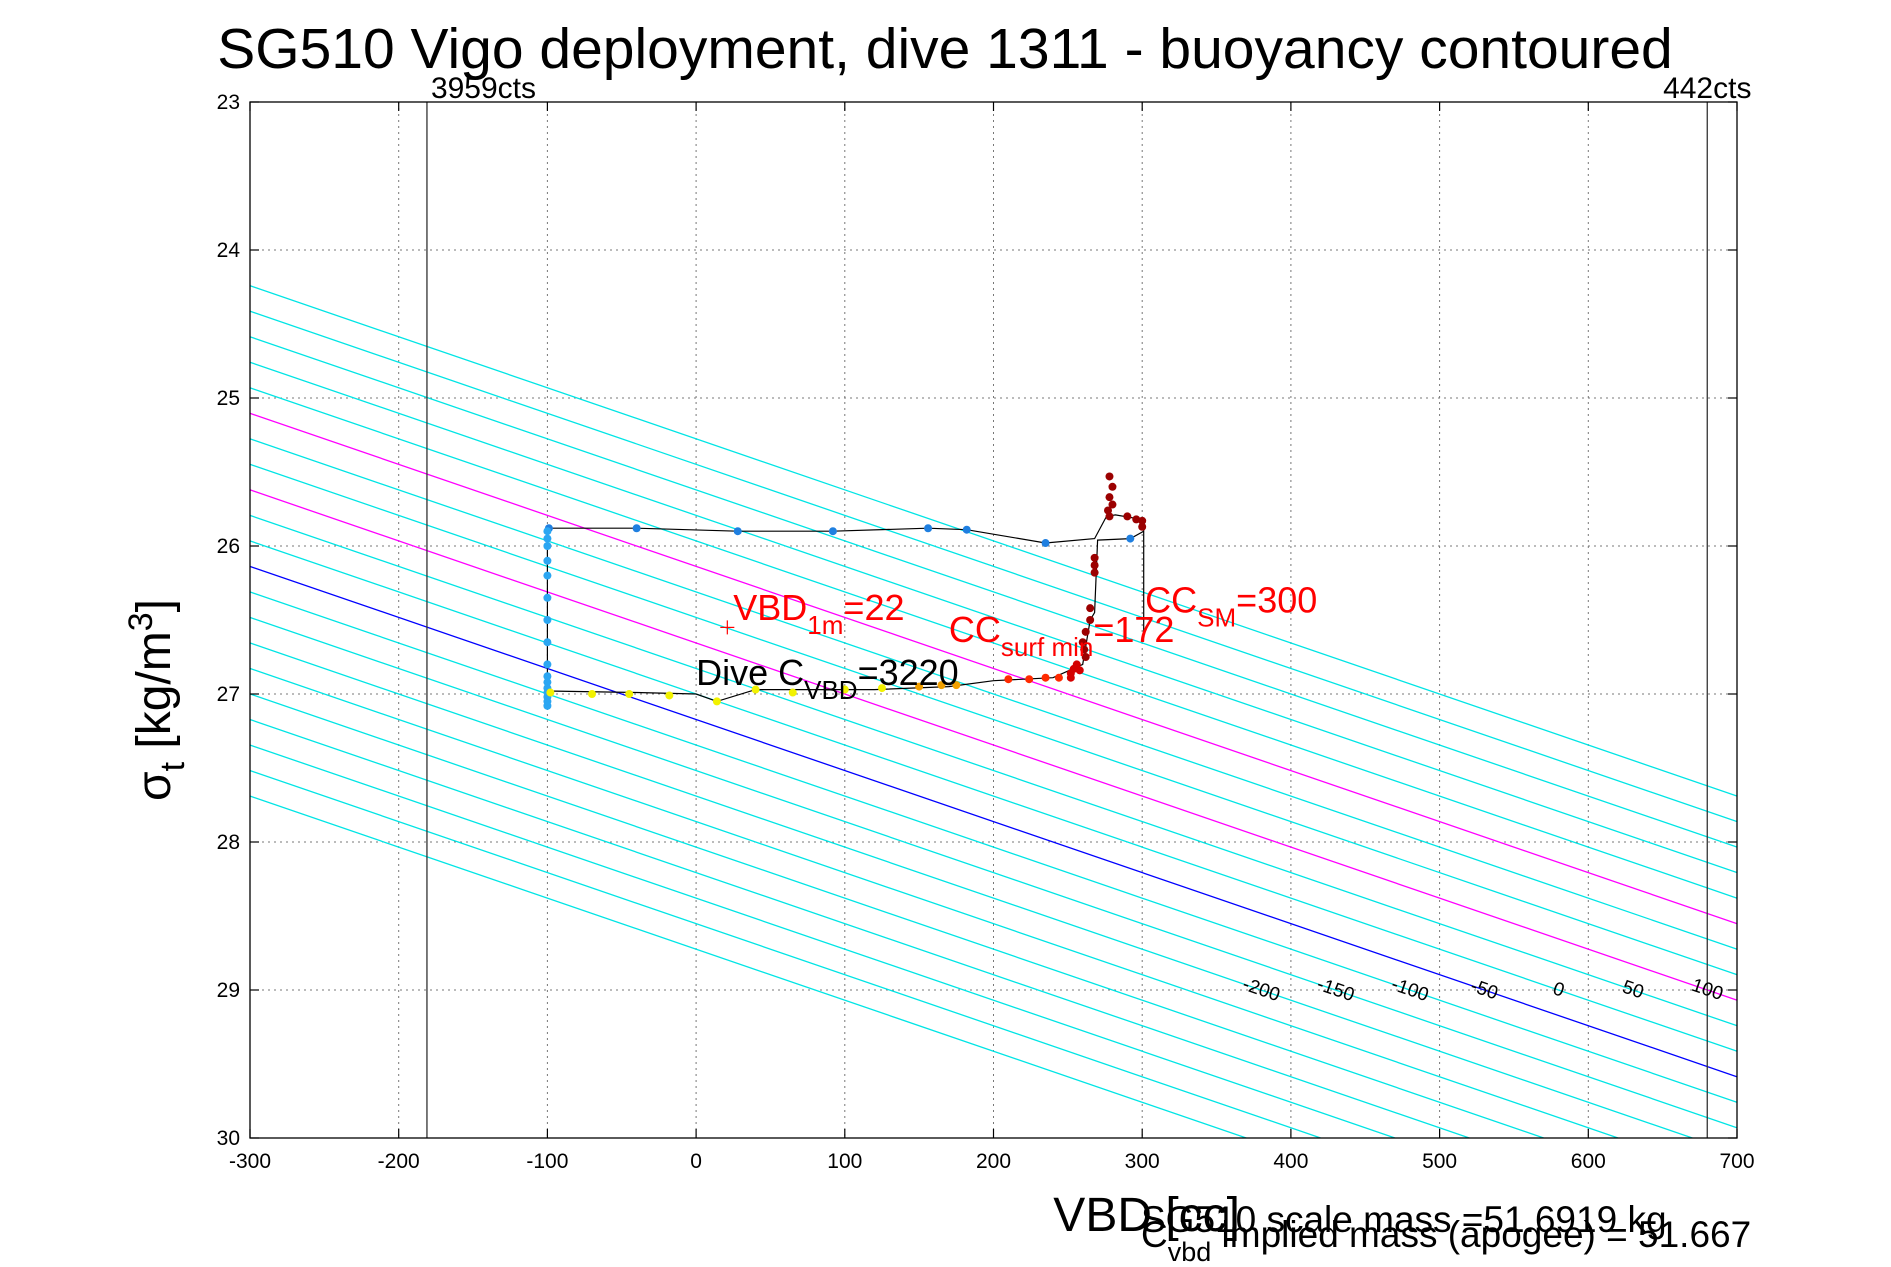  I want to click on y-tick-label: 25, so click(228, 398).